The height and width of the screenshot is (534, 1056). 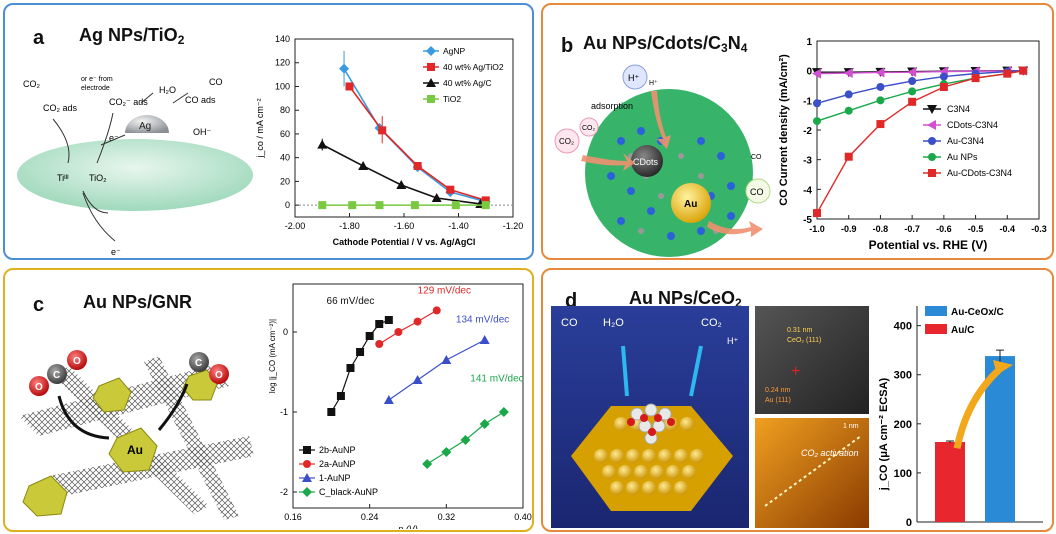 What do you see at coordinates (335, 478) in the screenshot?
I see `chart-c-legend-label: 1-AuNP` at bounding box center [335, 478].